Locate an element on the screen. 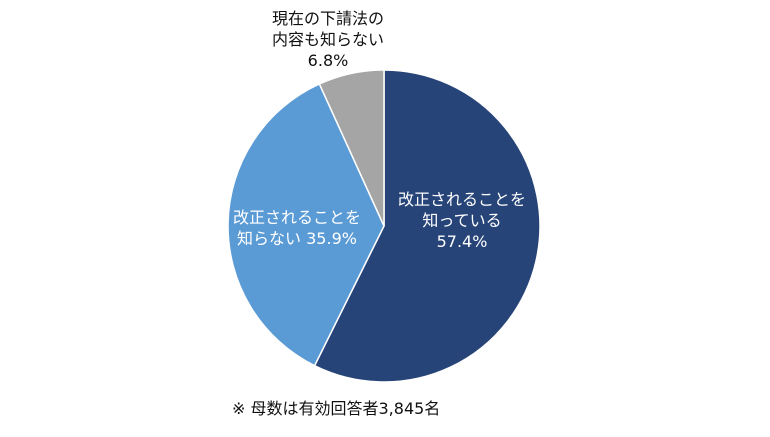 The width and height of the screenshot is (770, 437). slice-label-1-line-1: 改正されることを is located at coordinates (462, 199).